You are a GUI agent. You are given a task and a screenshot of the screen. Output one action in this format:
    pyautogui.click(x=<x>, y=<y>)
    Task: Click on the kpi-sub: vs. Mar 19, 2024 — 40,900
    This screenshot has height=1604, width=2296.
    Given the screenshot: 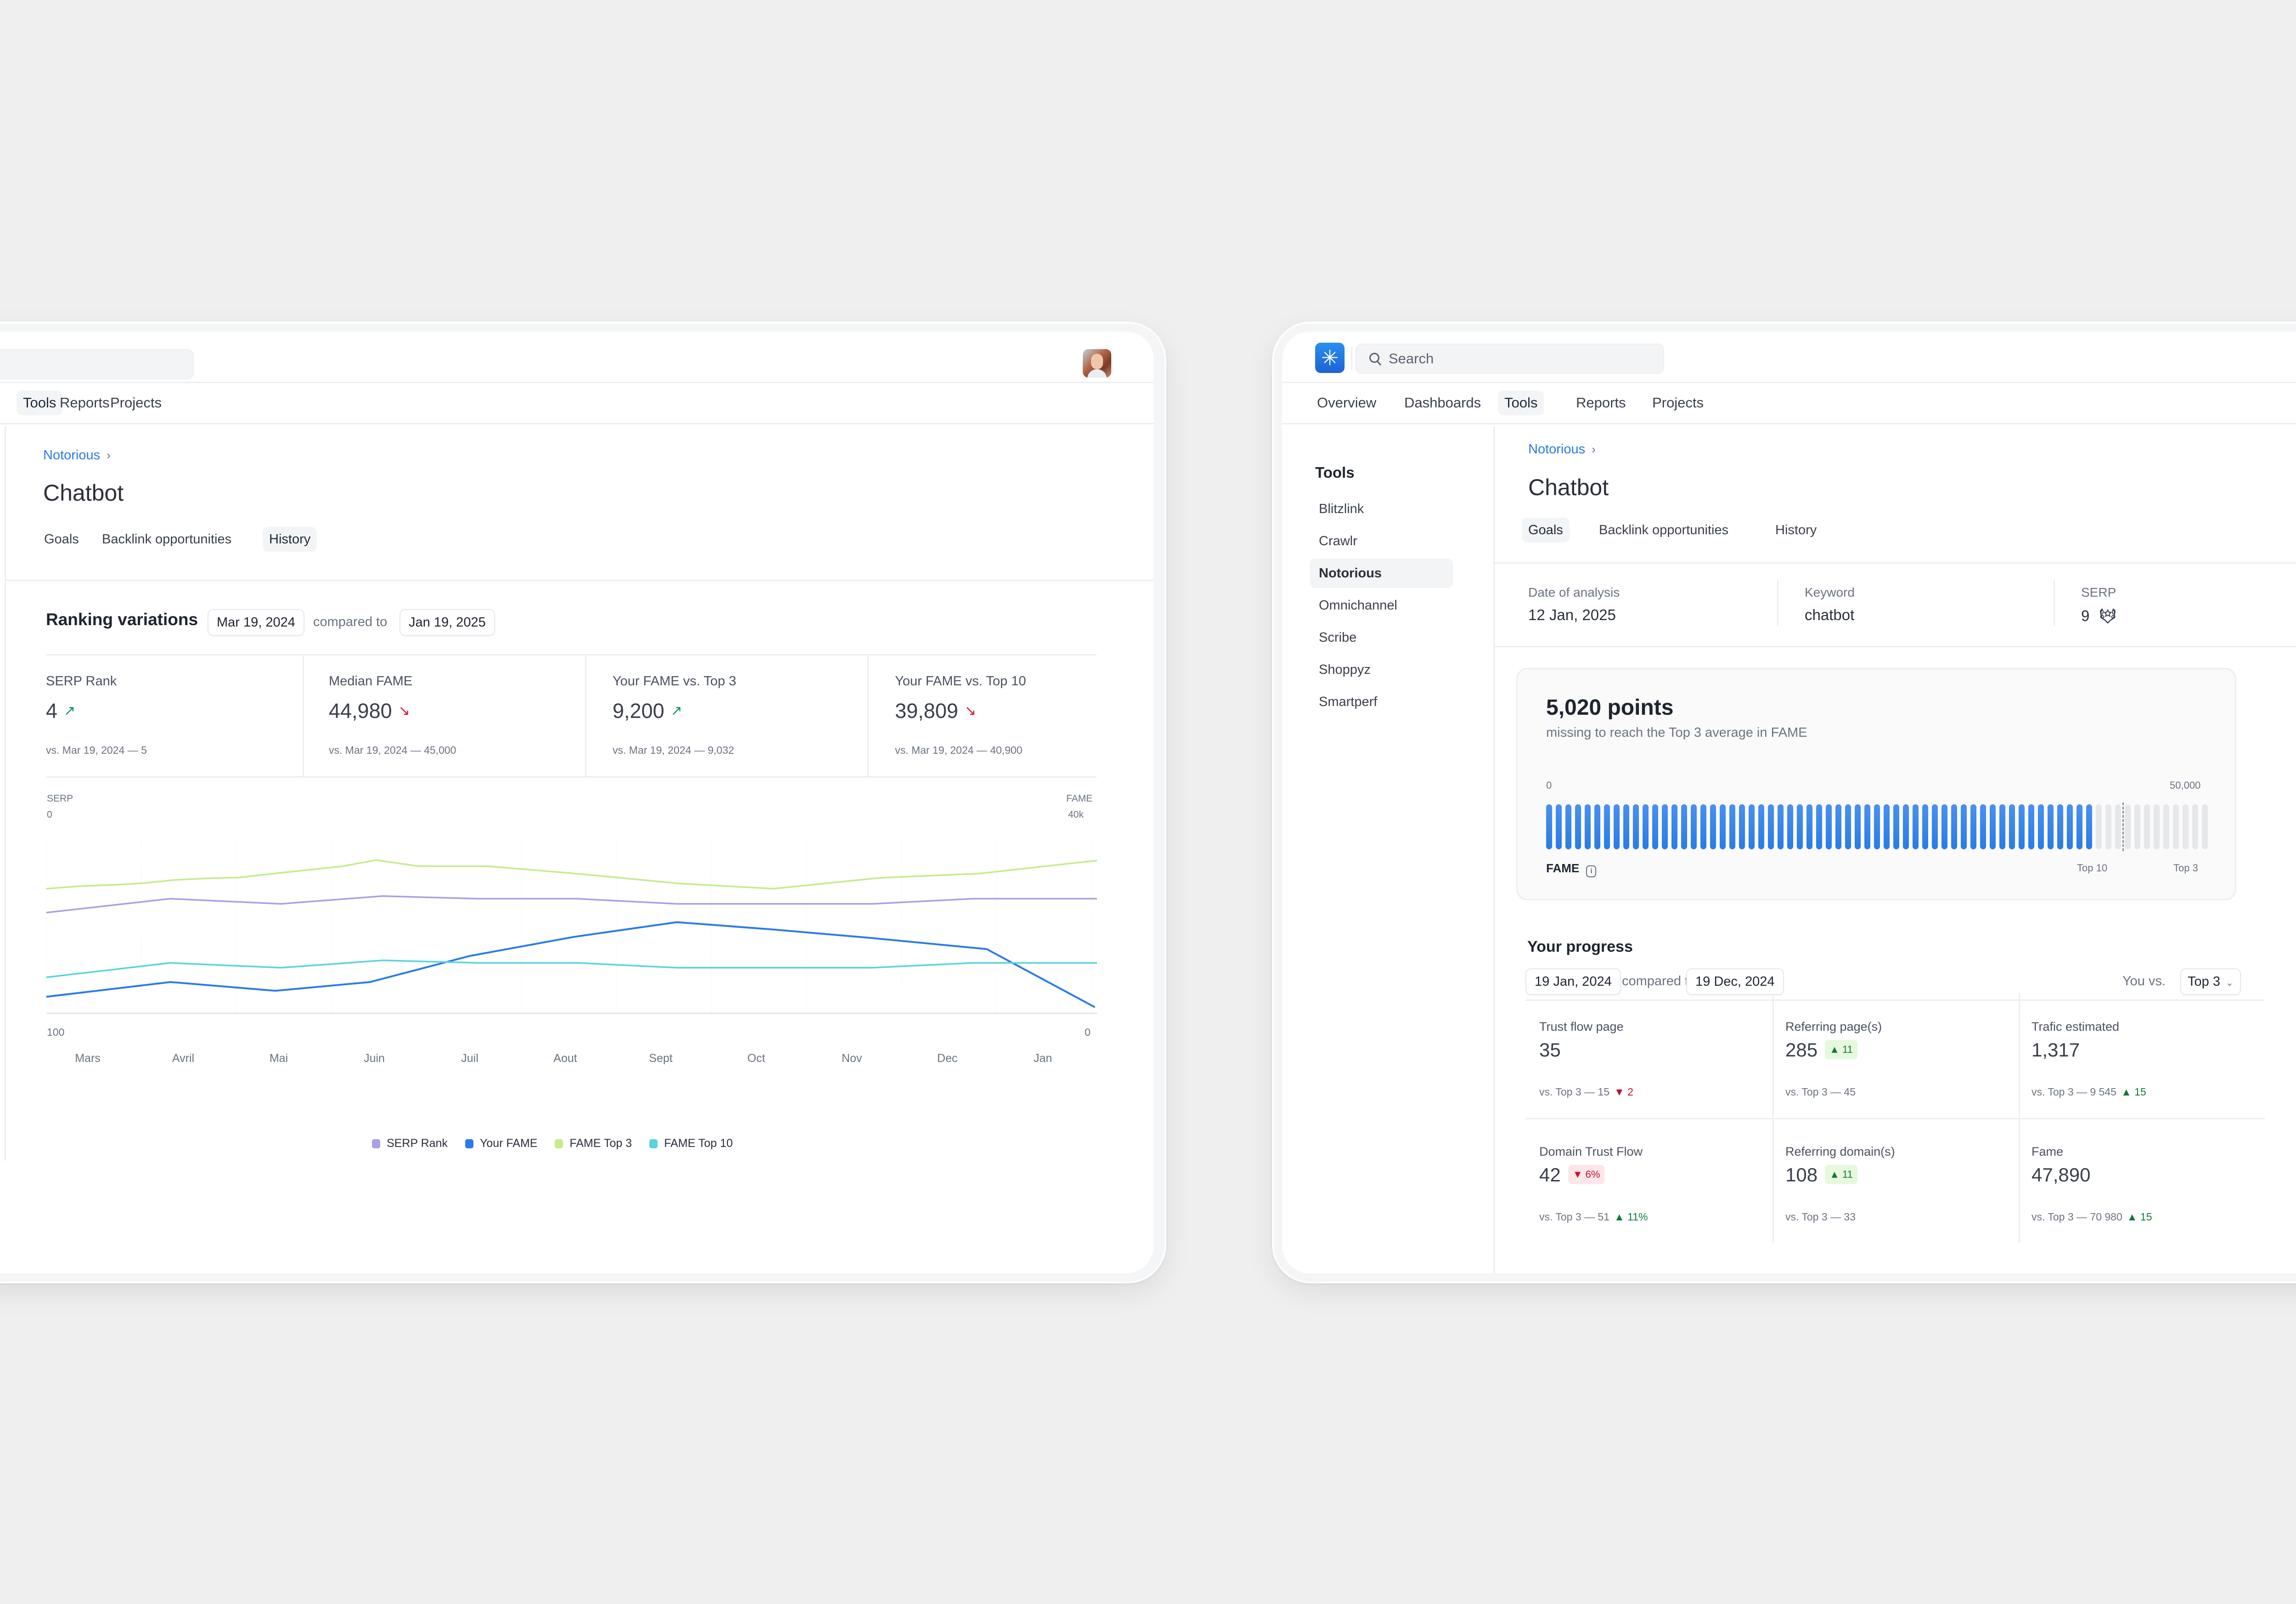 What is the action you would take?
    pyautogui.click(x=959, y=750)
    